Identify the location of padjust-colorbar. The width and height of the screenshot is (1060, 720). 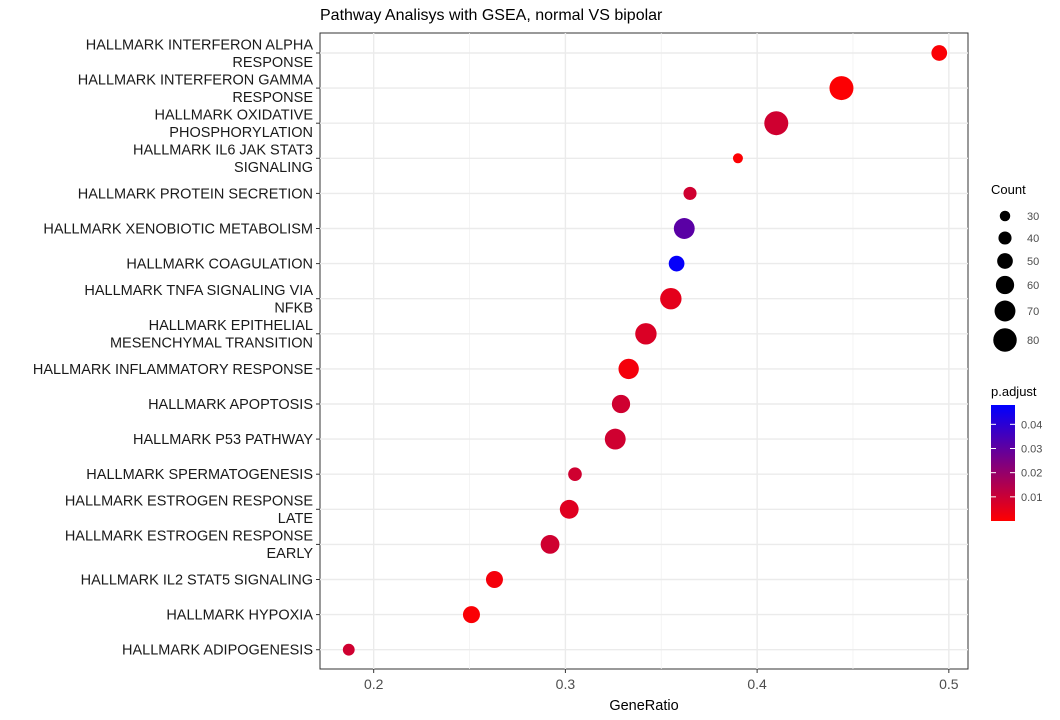
(1003, 463).